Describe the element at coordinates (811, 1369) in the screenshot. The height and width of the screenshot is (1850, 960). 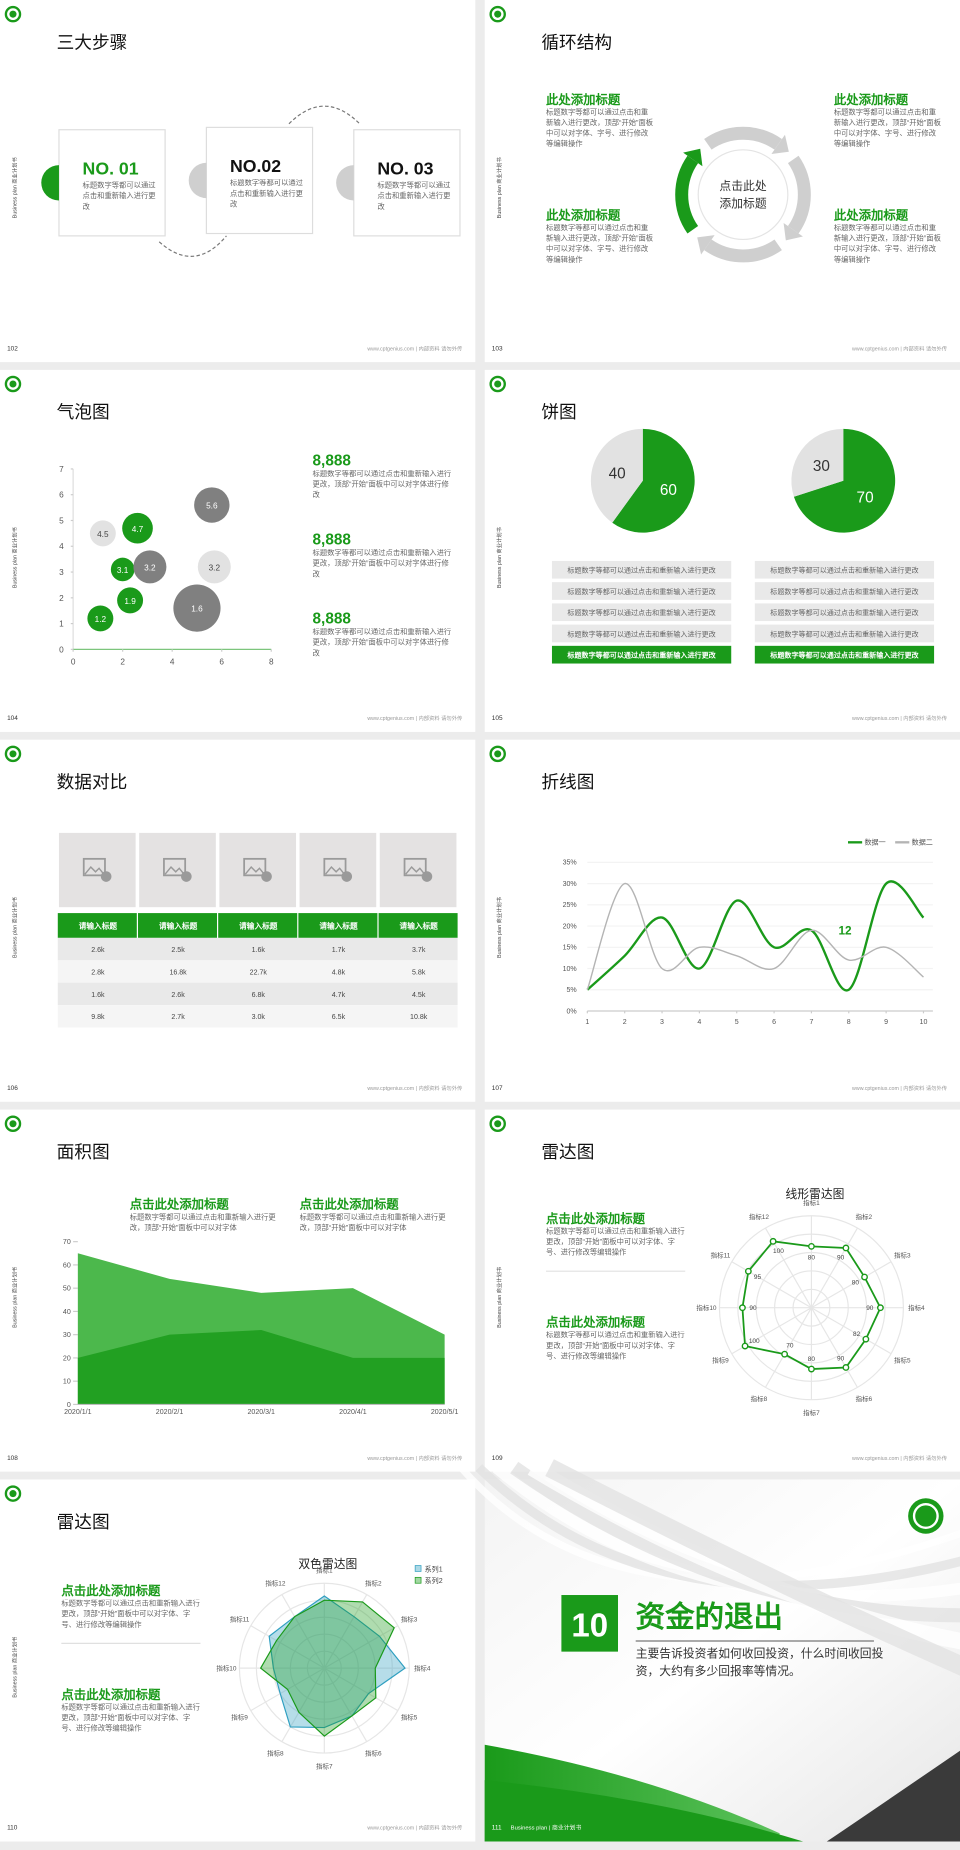
I see `radar-marker` at that location.